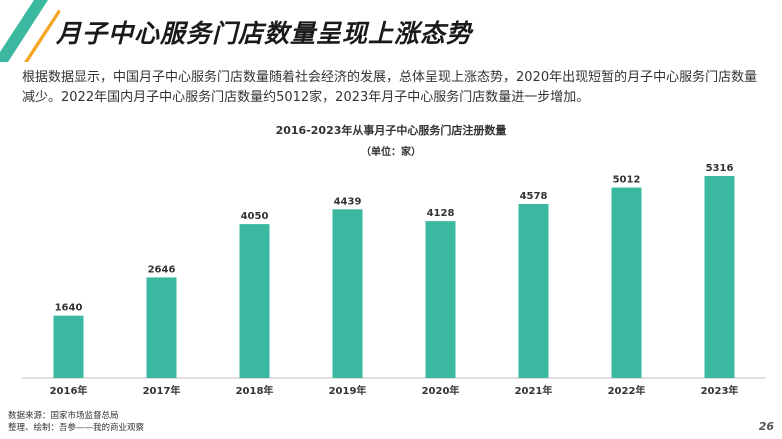  I want to click on x-tick-label: 2018年, so click(255, 390).